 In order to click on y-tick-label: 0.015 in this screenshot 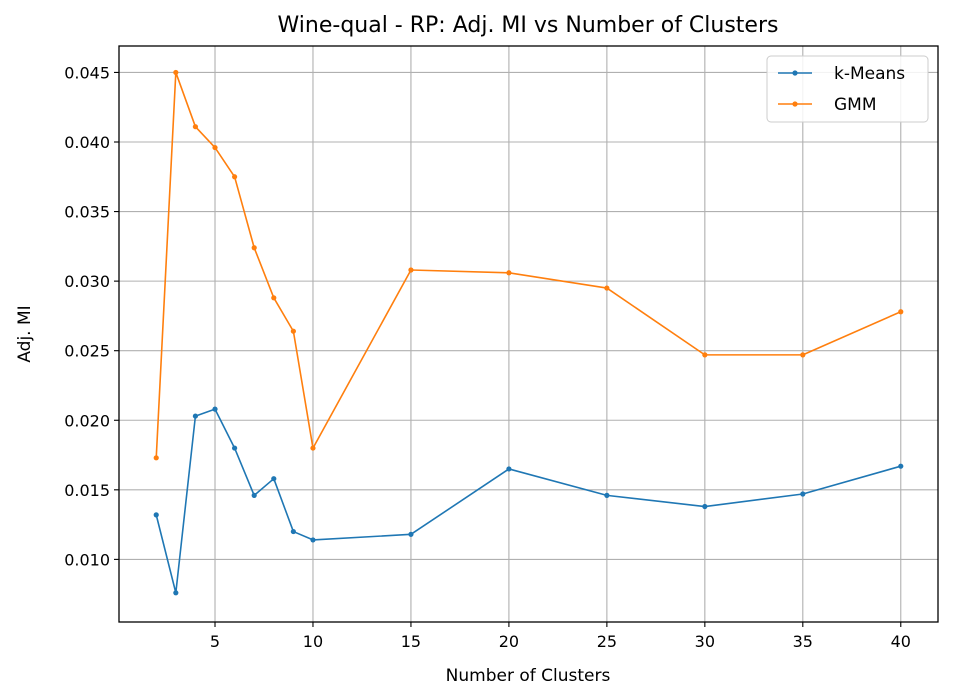, I will do `click(87, 490)`.